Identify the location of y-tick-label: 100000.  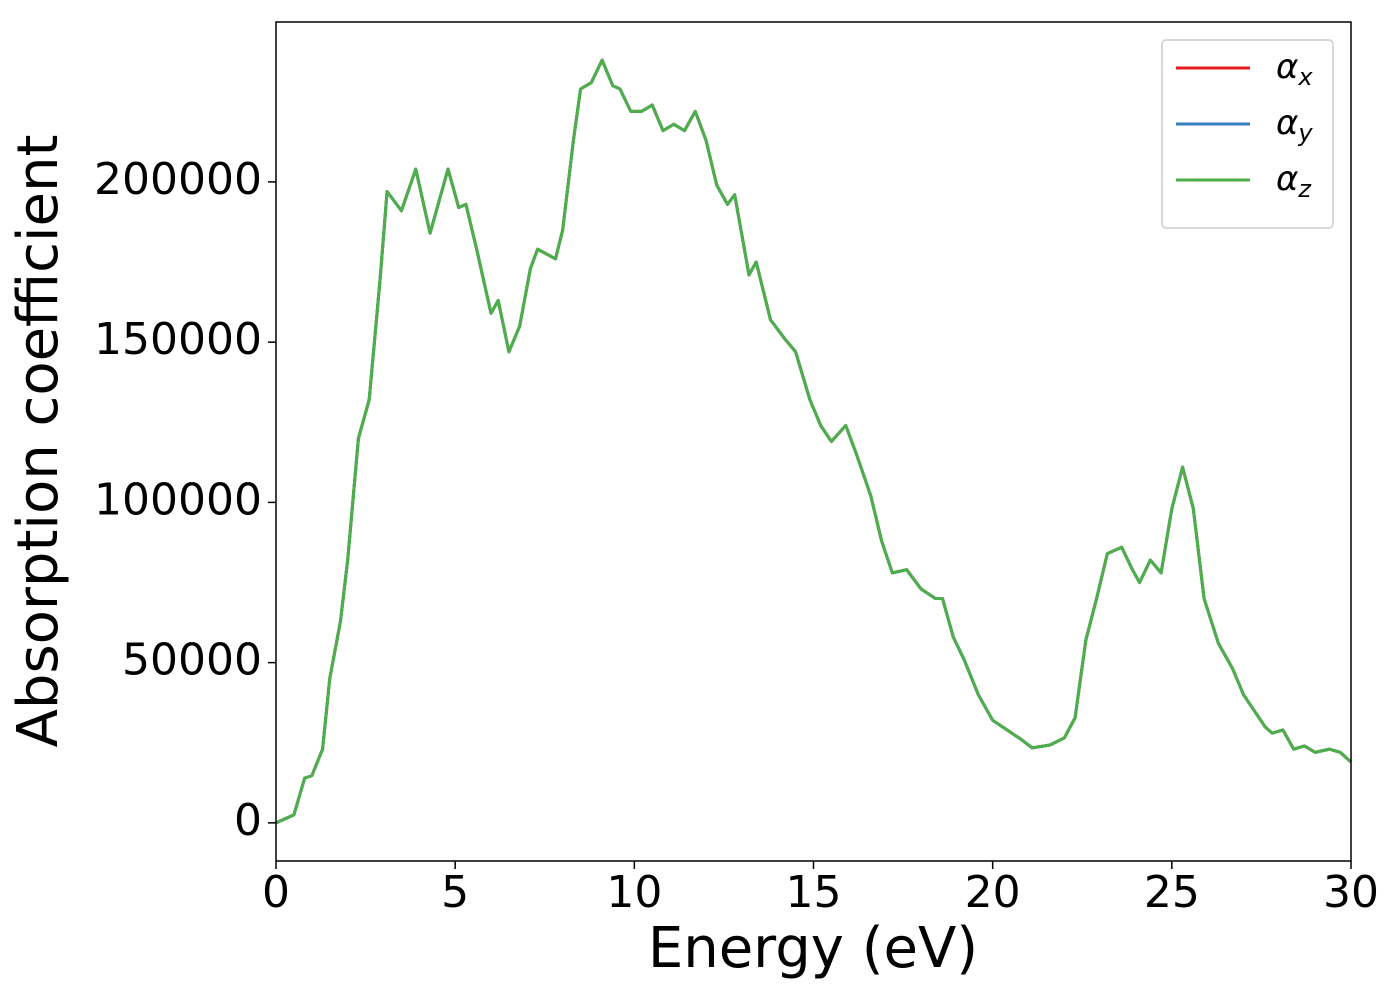
(178, 499).